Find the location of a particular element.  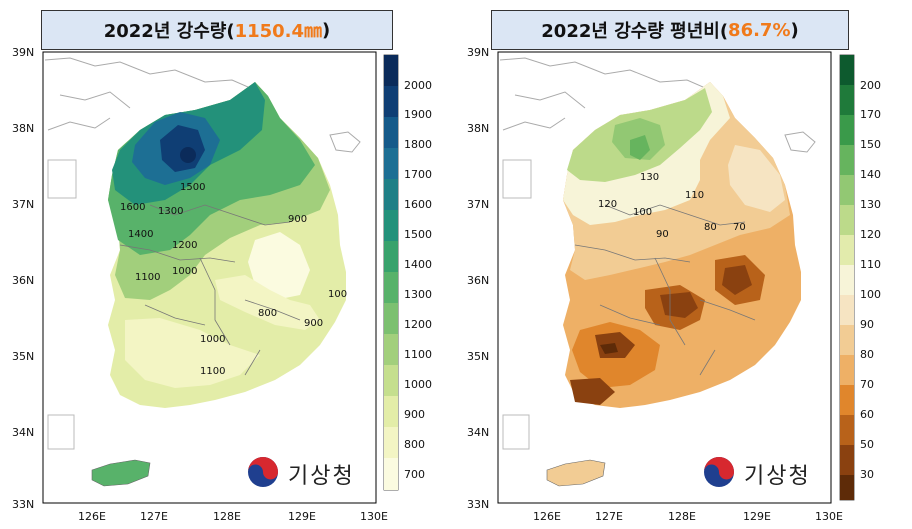

colorbar-tick: 90 is located at coordinates (867, 324).